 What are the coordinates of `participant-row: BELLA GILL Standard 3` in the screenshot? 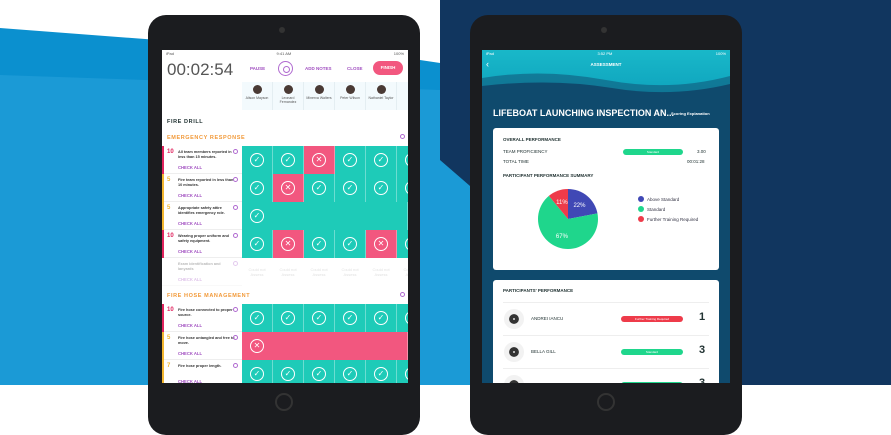 It's located at (606, 351).